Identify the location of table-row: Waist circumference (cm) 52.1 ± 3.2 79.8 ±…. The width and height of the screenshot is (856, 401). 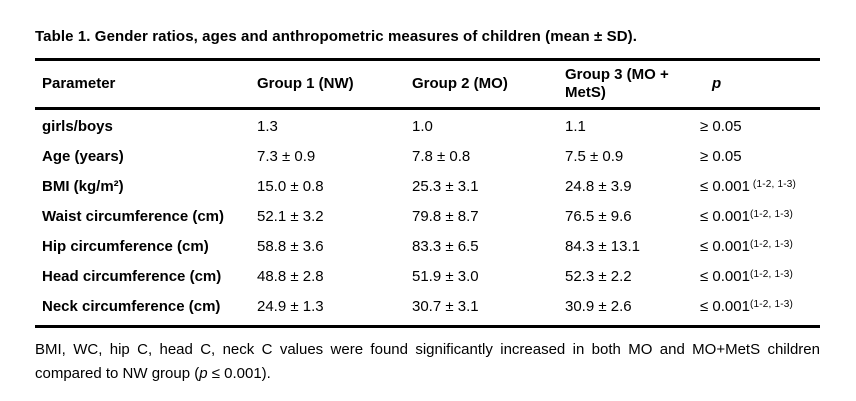
(427, 217).